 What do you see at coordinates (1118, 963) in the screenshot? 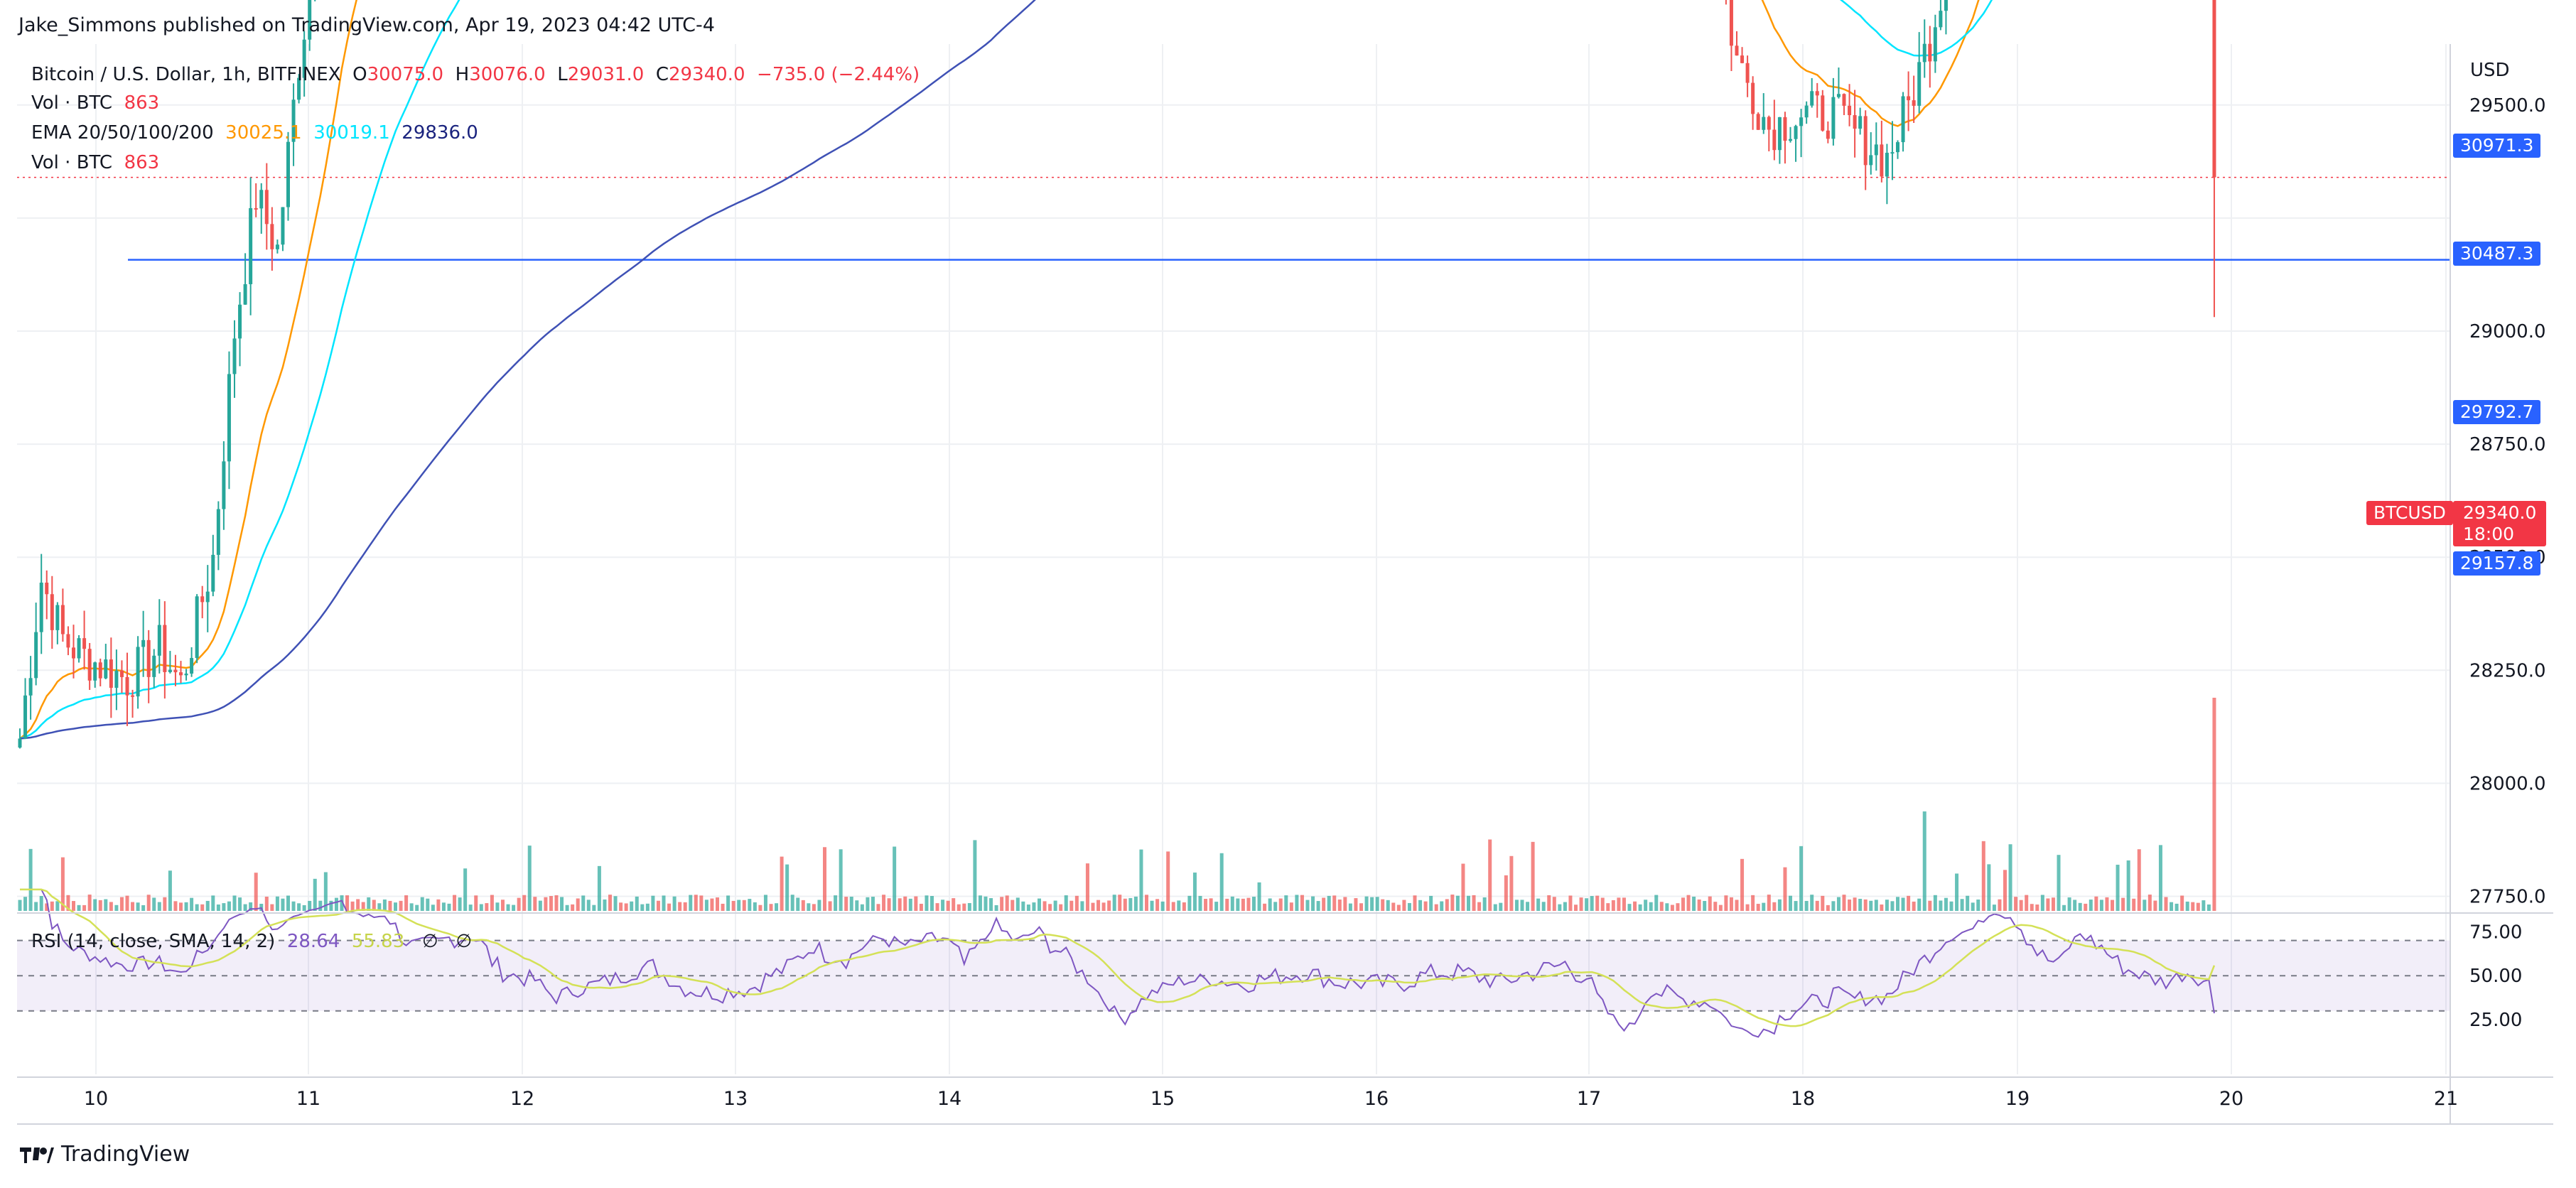
I see `rsi-lines` at bounding box center [1118, 963].